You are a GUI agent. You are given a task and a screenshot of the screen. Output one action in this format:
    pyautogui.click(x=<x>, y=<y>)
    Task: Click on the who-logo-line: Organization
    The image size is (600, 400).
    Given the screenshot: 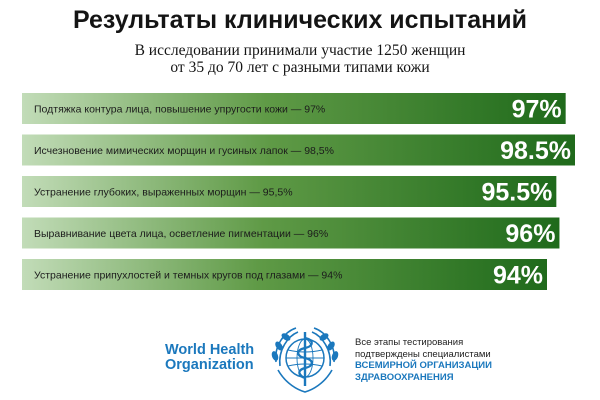 What is the action you would take?
    pyautogui.click(x=209, y=365)
    